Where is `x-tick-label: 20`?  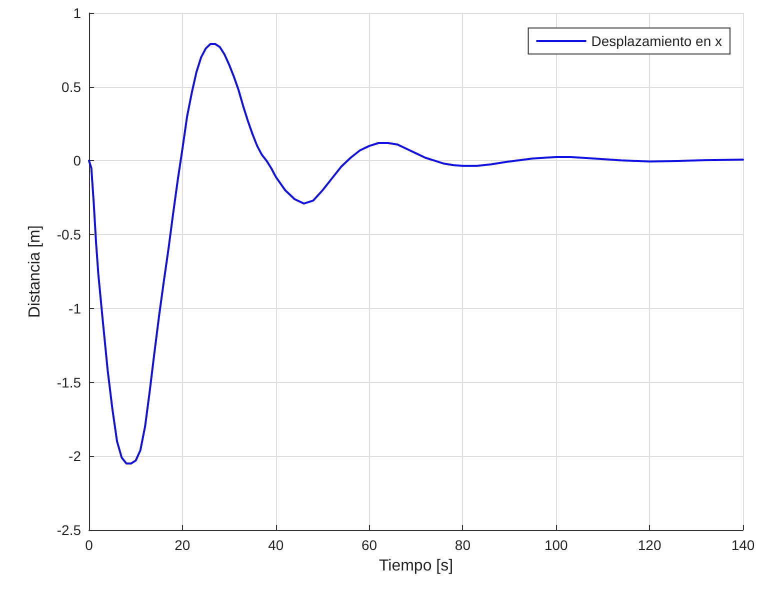 x-tick-label: 20 is located at coordinates (182, 545).